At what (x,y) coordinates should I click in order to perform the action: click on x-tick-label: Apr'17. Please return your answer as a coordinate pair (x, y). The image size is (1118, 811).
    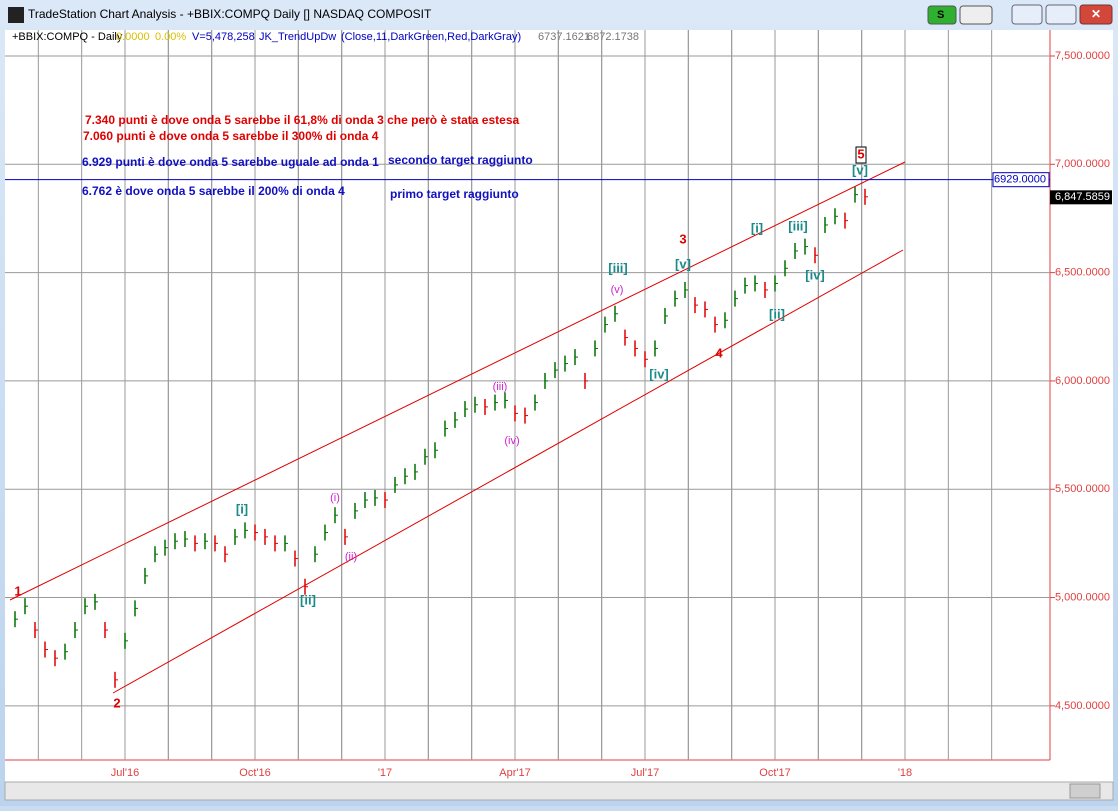
    Looking at the image, I should click on (514, 773).